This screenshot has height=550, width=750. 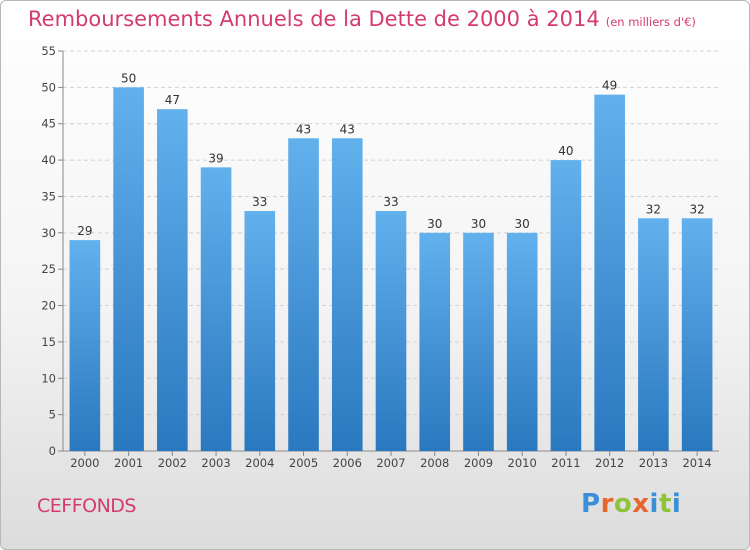 I want to click on x-tick-label-2005: 2005, so click(x=303, y=463).